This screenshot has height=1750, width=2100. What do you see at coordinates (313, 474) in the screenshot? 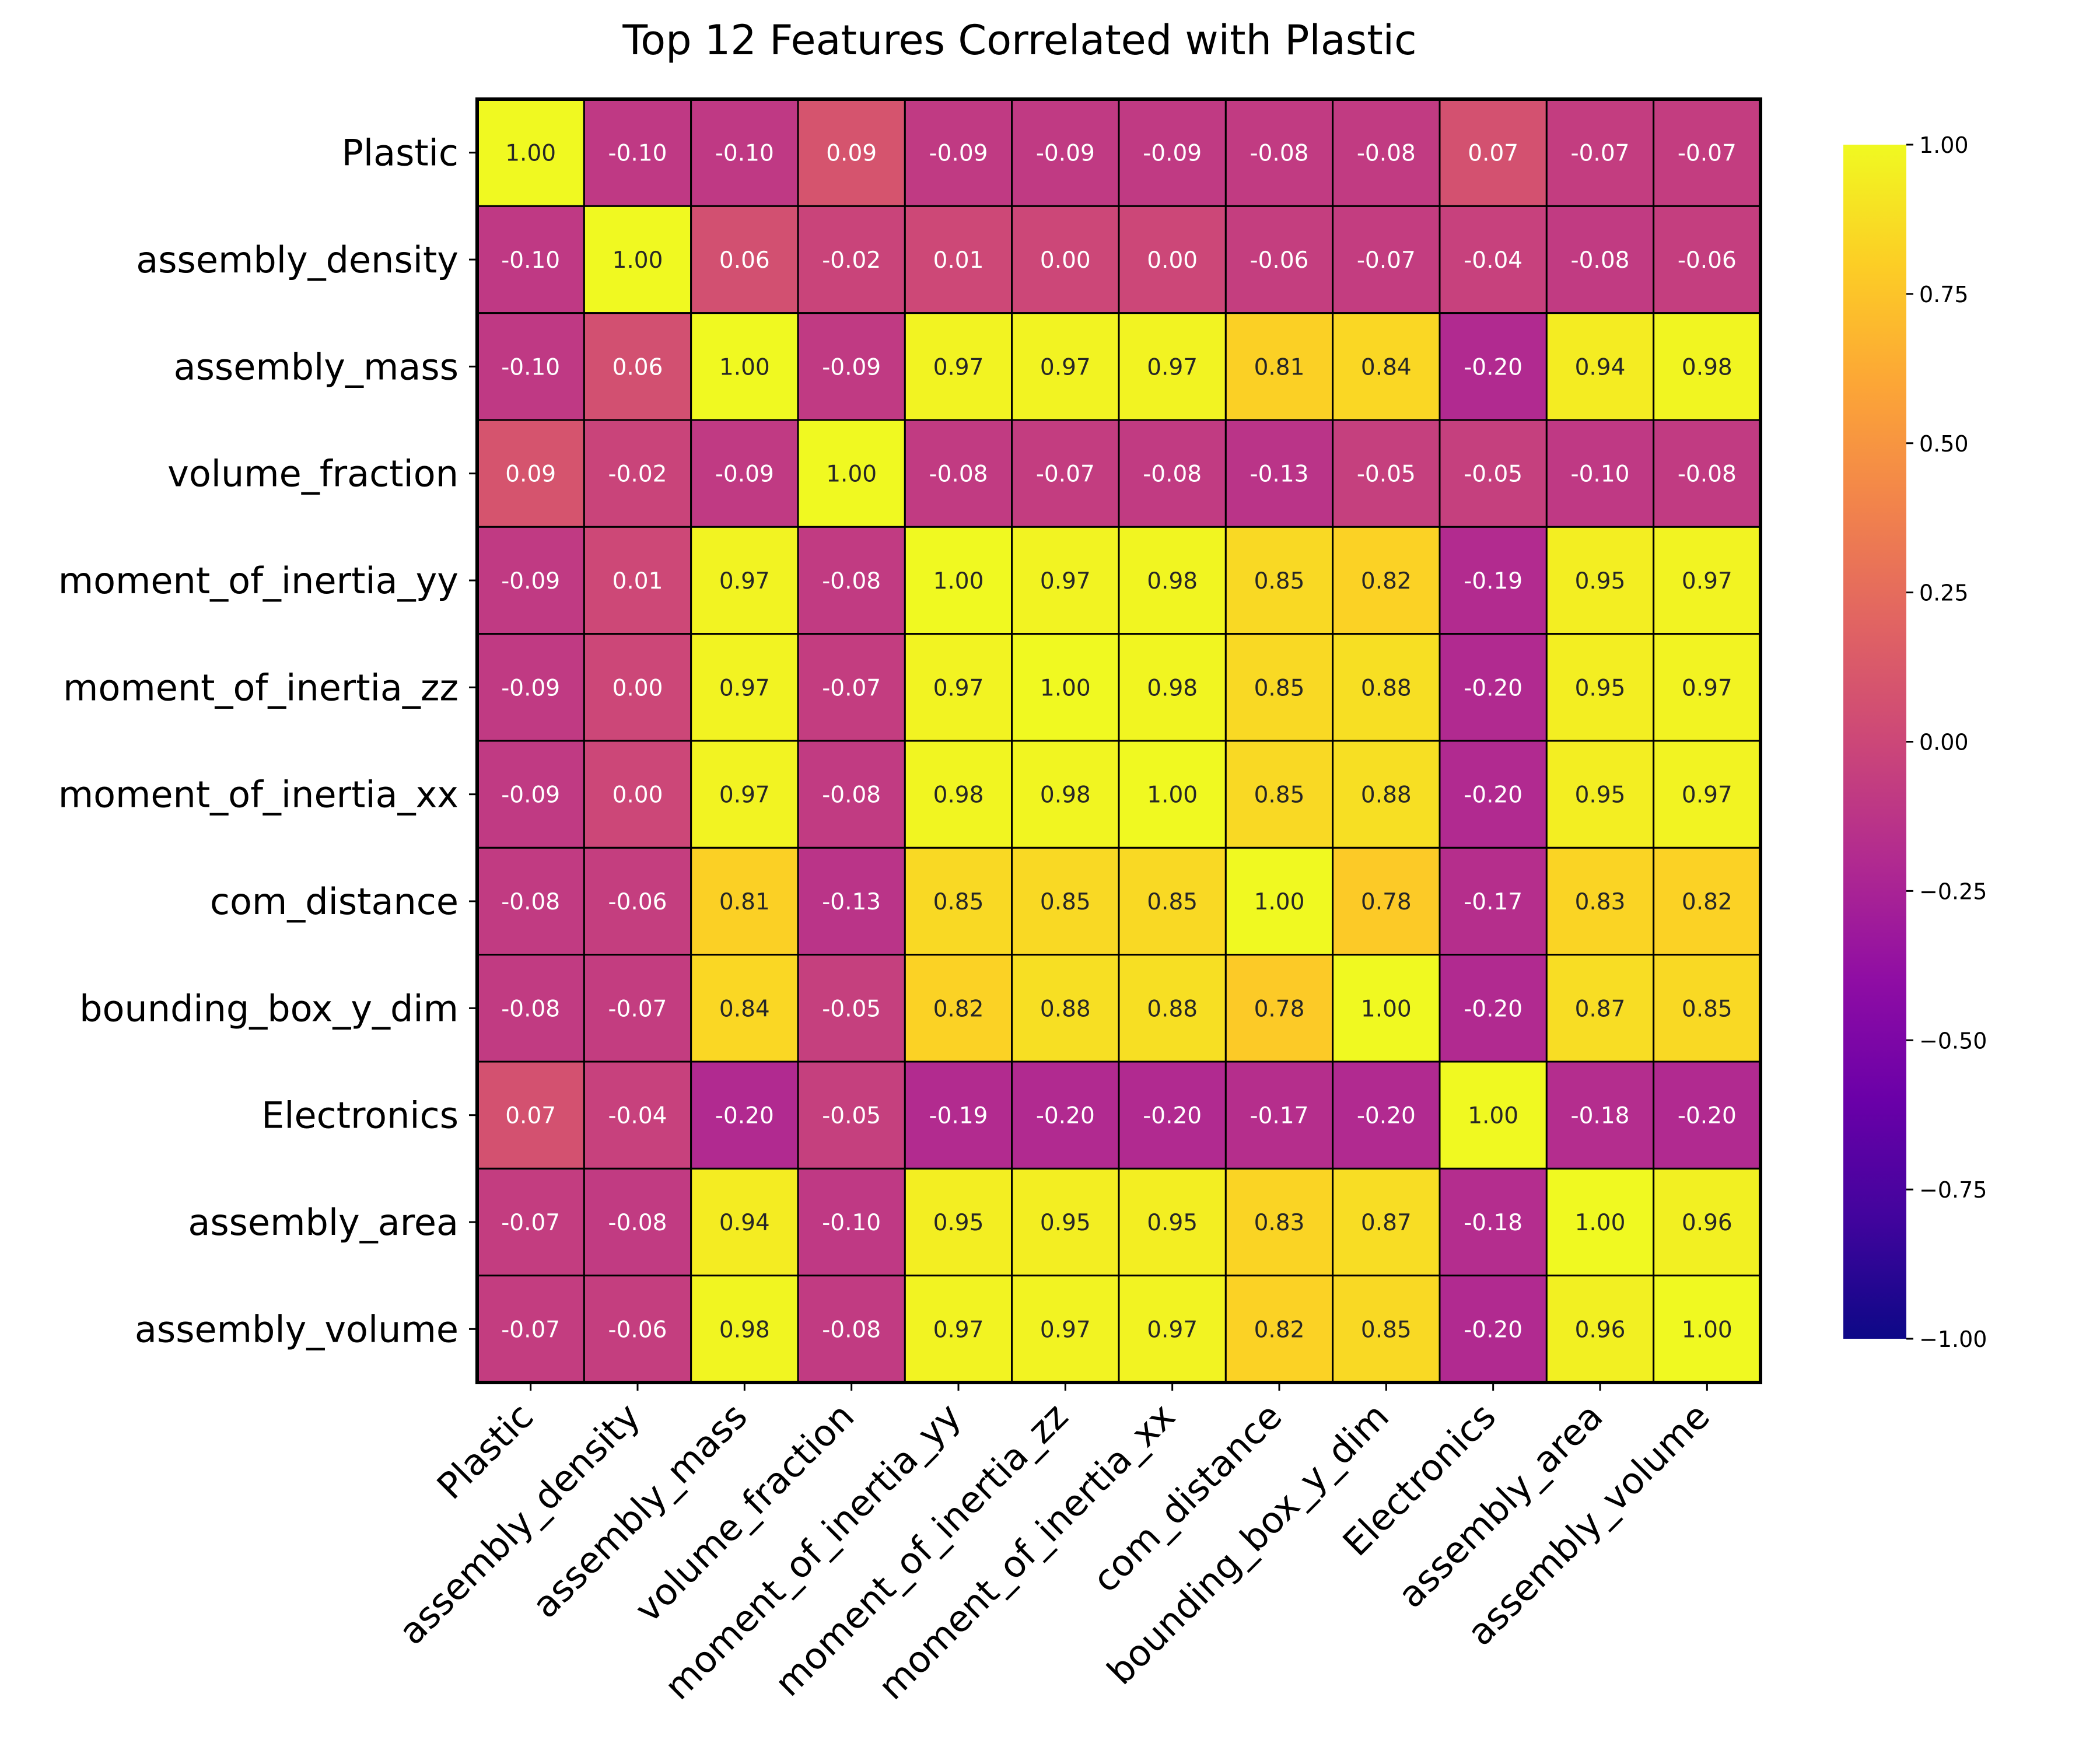
I see `y-tick-label-volume-fraction: volume_fraction` at bounding box center [313, 474].